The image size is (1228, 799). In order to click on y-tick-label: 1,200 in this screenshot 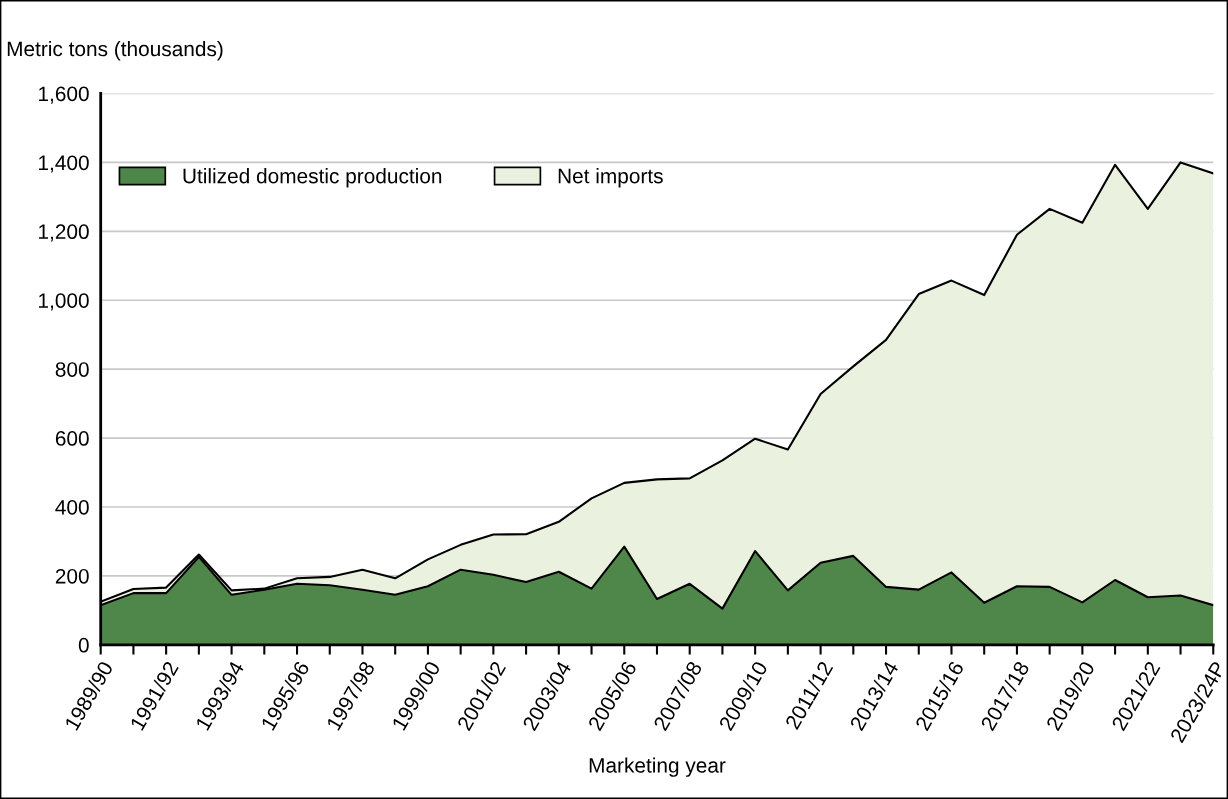, I will do `click(64, 233)`.